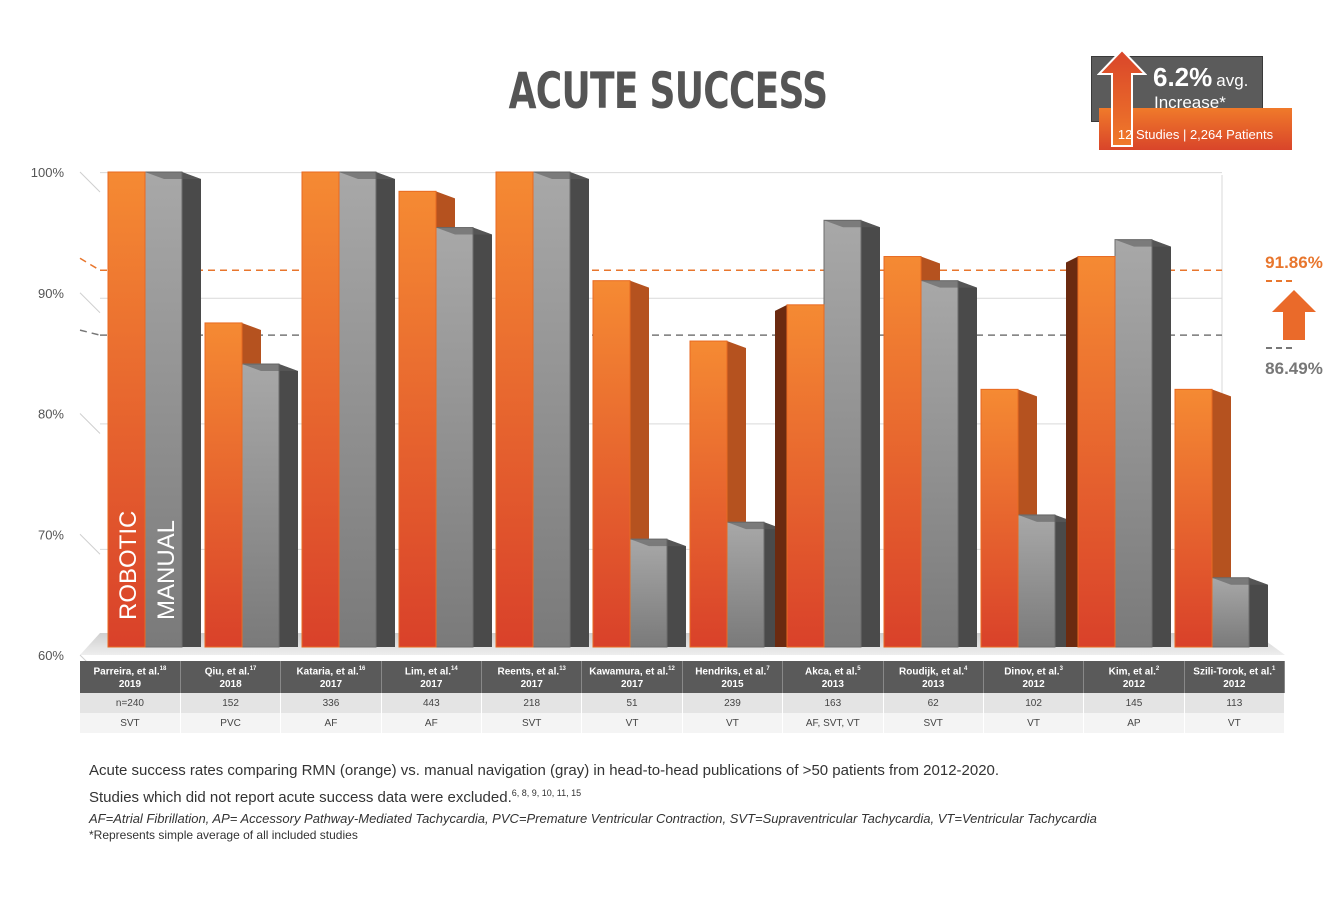  Describe the element at coordinates (128, 565) in the screenshot. I see `robotic-series-label: ROBOTIC` at that location.